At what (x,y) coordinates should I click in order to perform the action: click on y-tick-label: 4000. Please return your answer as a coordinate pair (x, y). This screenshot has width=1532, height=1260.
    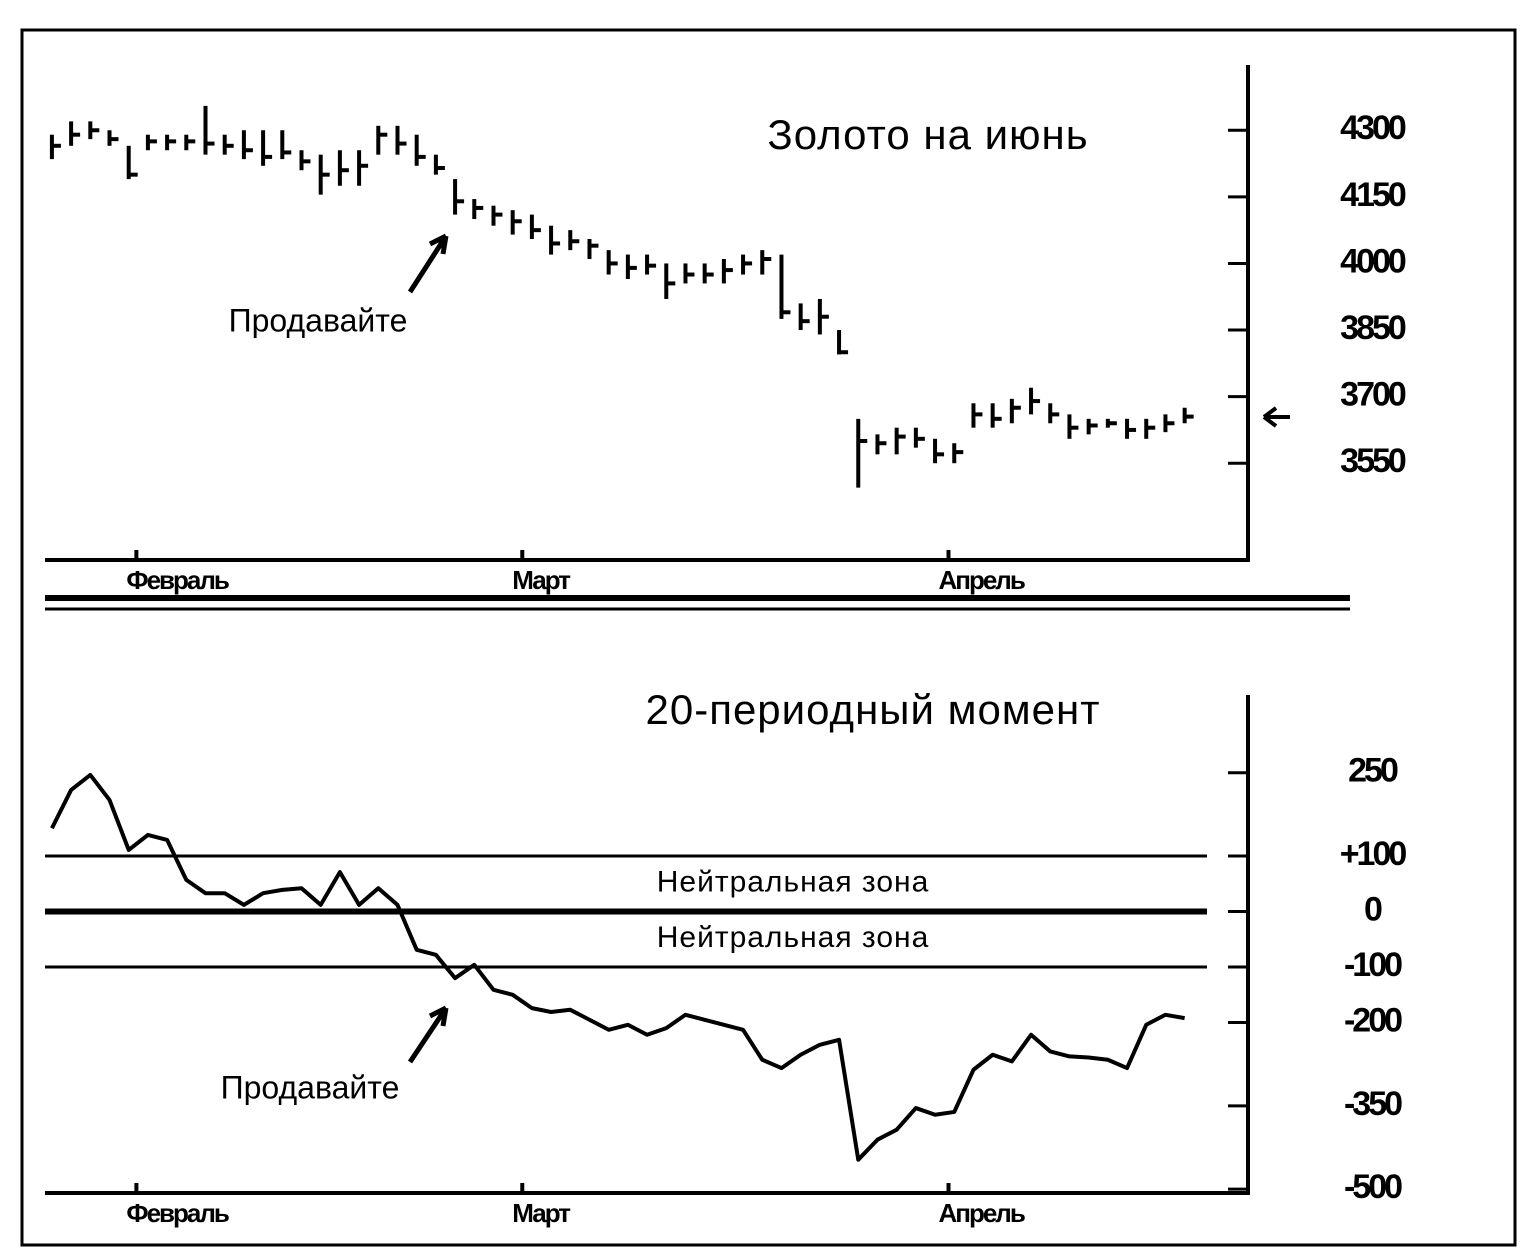
    Looking at the image, I should click on (1373, 261).